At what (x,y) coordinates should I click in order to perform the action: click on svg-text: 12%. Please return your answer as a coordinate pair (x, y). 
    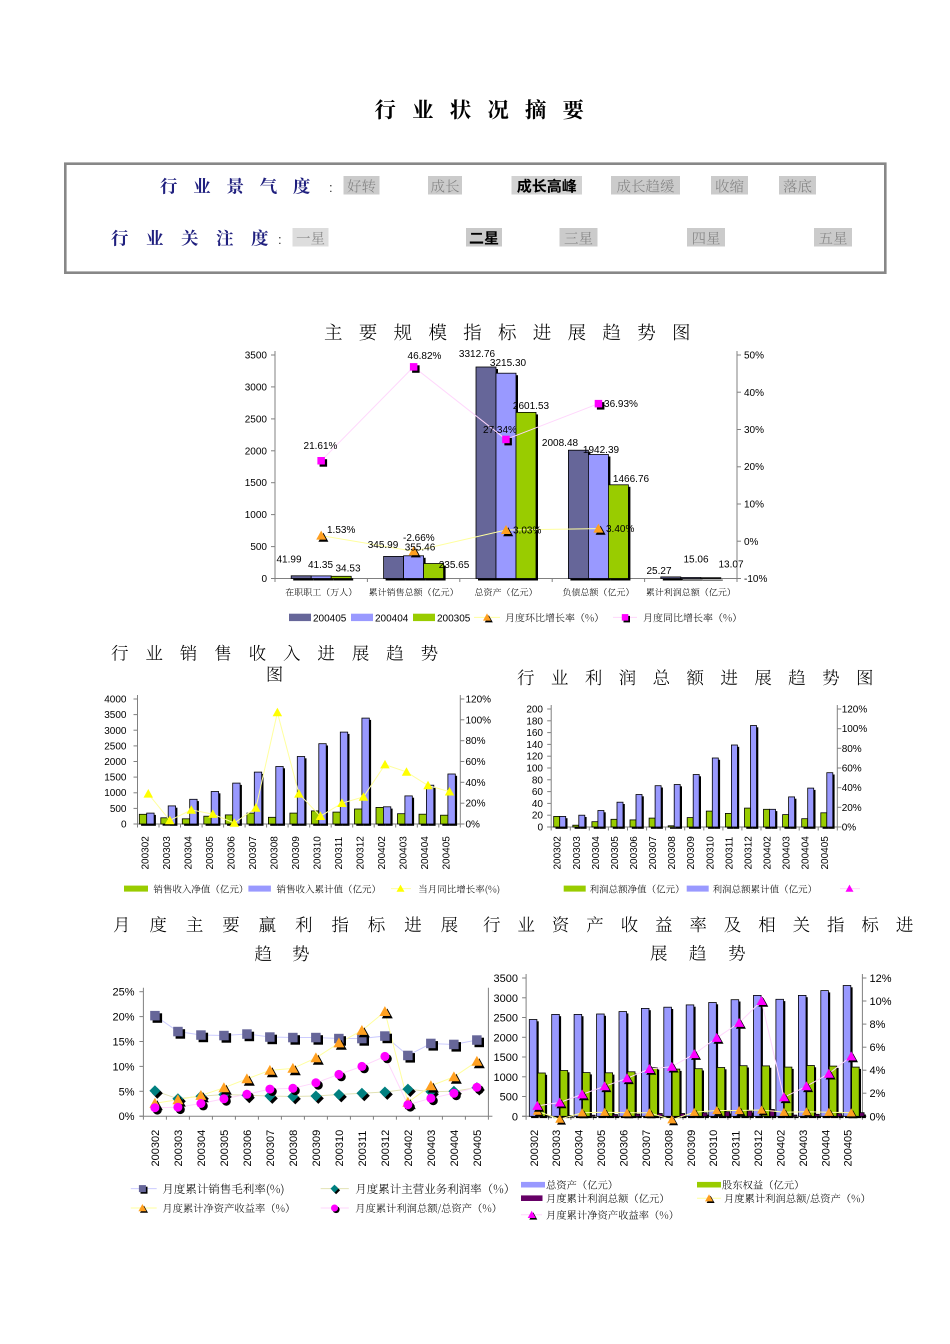
    Looking at the image, I should click on (881, 979).